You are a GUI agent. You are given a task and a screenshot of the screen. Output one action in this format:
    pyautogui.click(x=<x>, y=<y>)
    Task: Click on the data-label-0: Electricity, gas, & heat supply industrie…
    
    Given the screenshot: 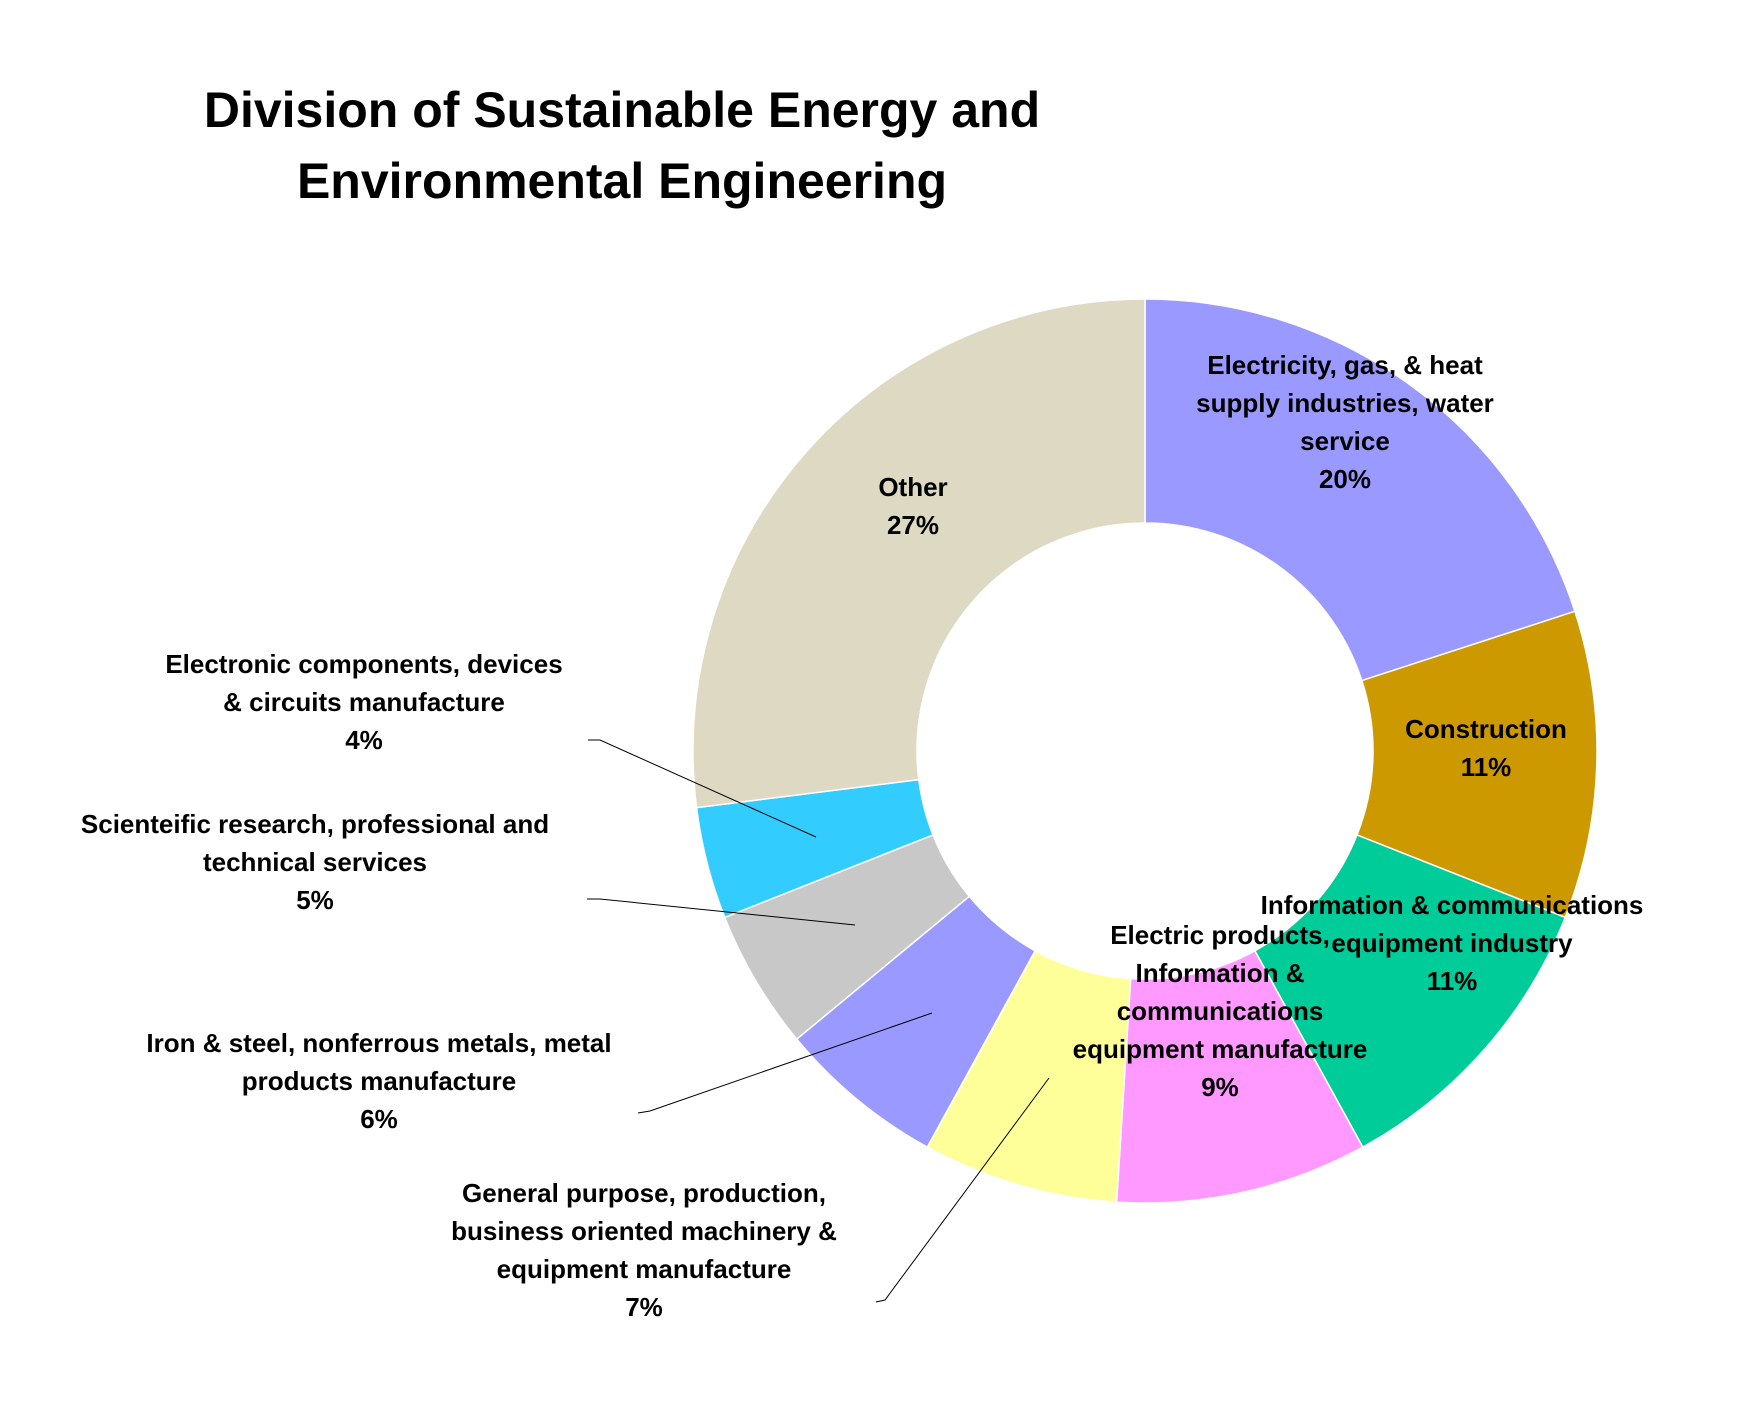 What is the action you would take?
    pyautogui.click(x=1345, y=422)
    